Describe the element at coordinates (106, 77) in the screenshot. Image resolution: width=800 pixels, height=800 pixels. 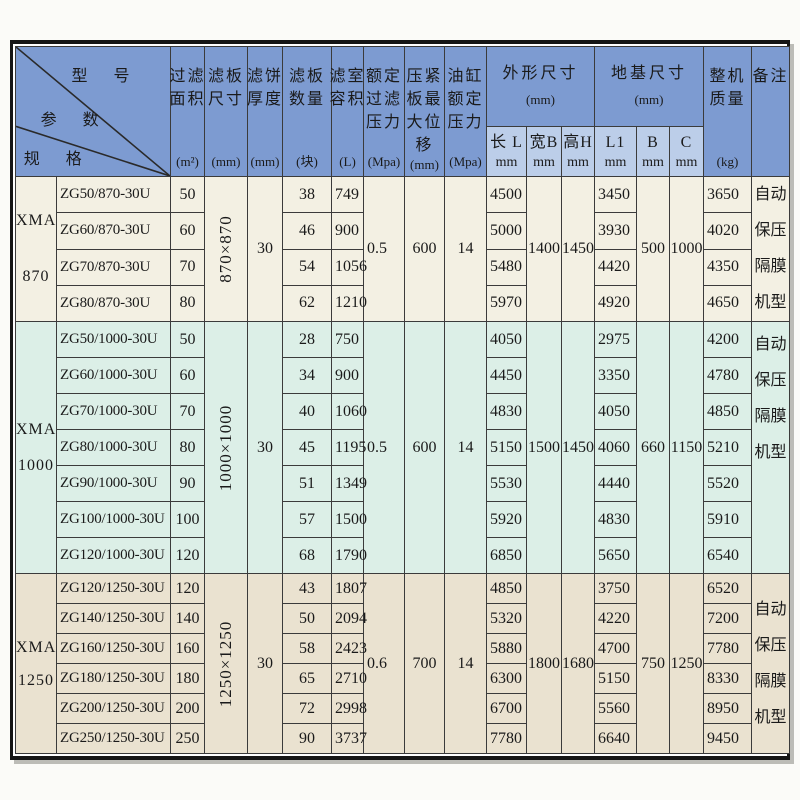
I see `corner-model-label: 型 号` at that location.